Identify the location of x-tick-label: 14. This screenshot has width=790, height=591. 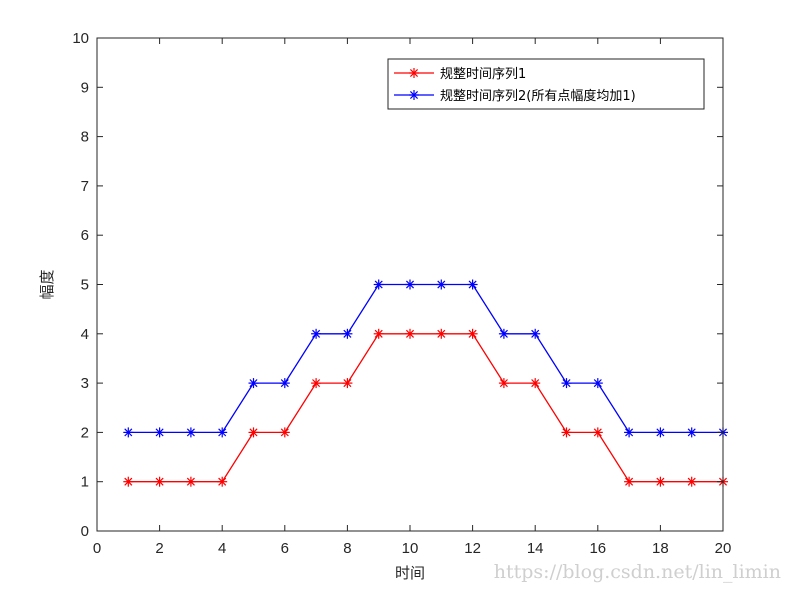
(535, 548).